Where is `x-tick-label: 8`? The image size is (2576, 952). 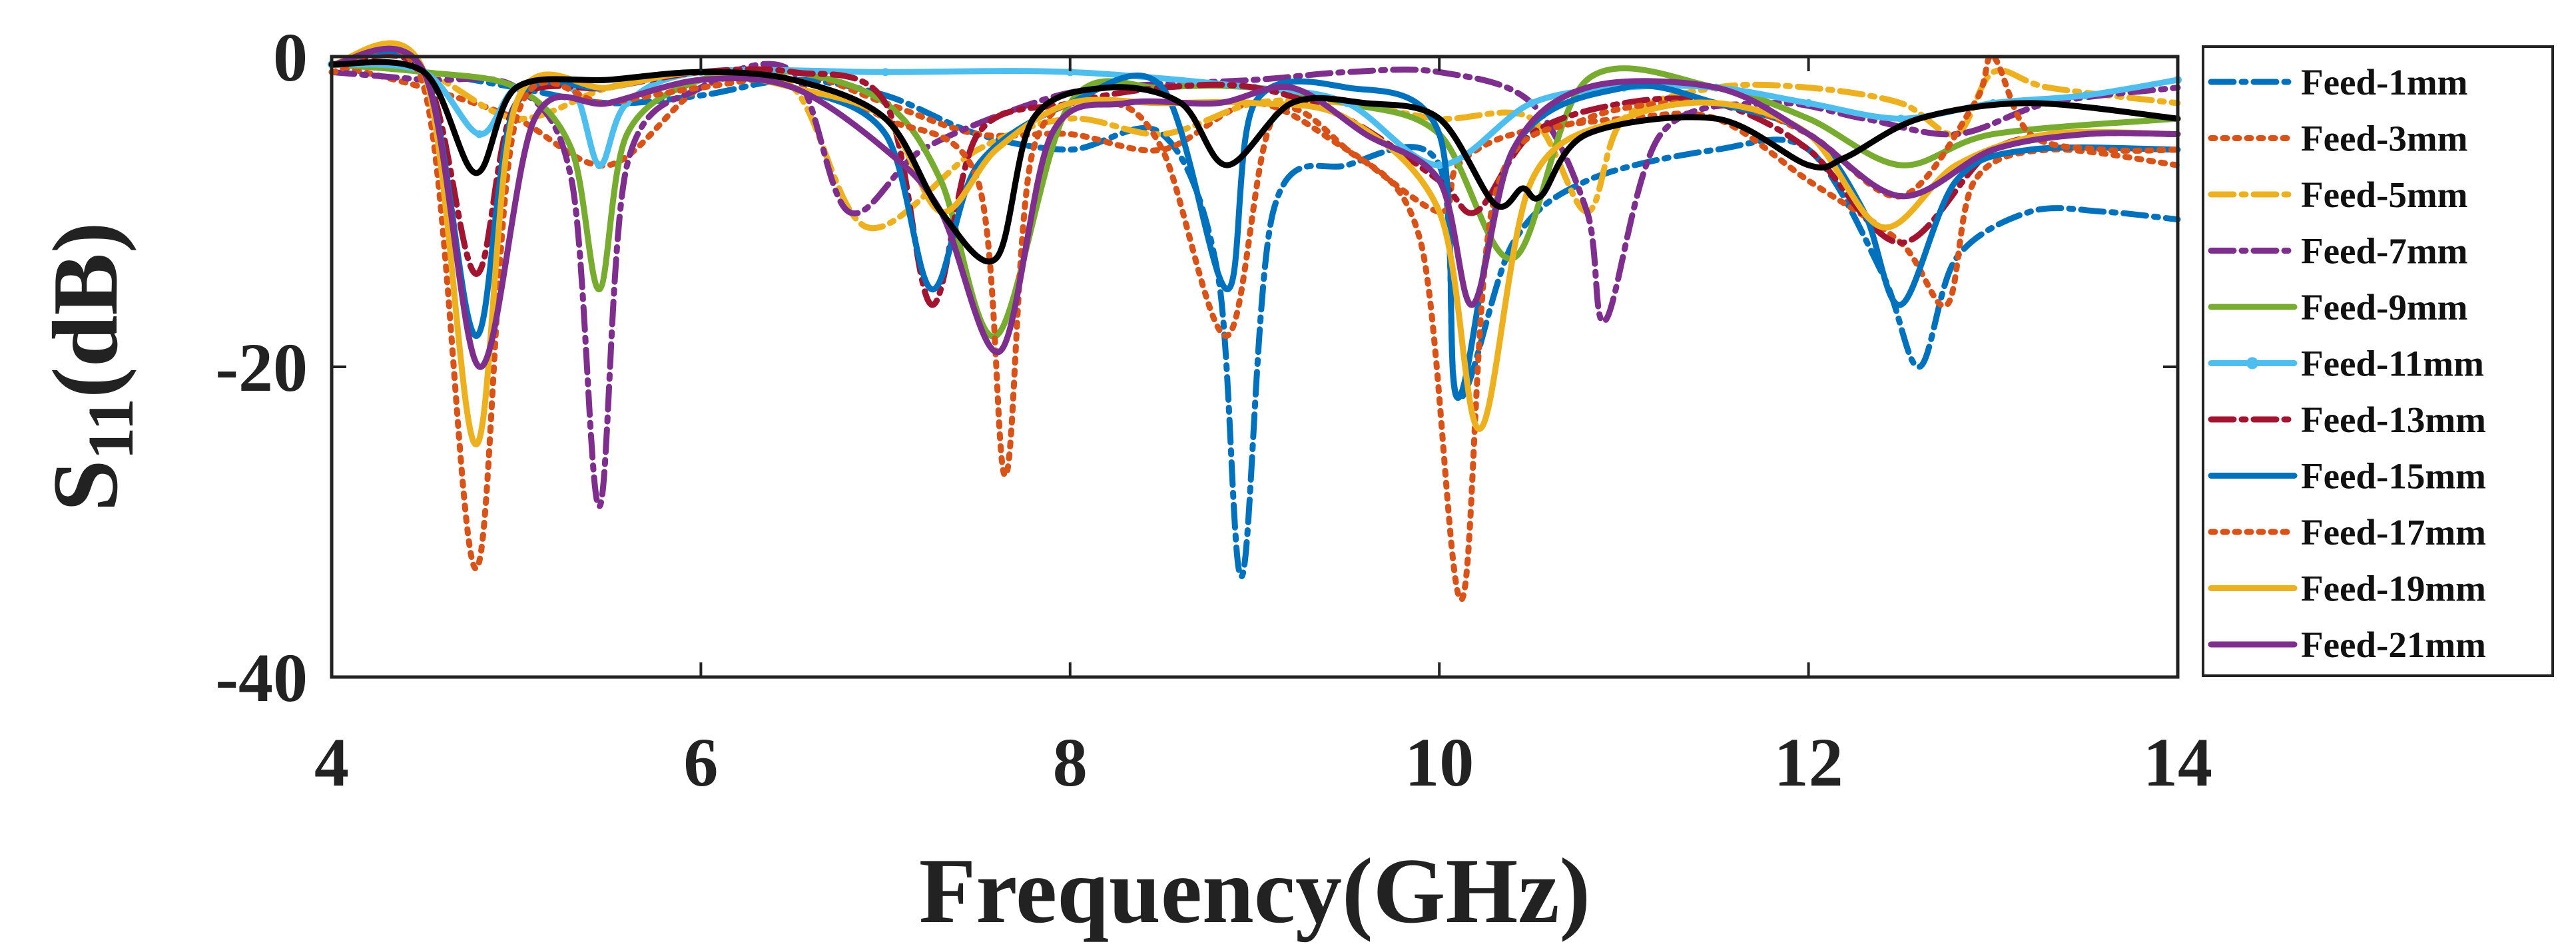 x-tick-label: 8 is located at coordinates (1070, 762).